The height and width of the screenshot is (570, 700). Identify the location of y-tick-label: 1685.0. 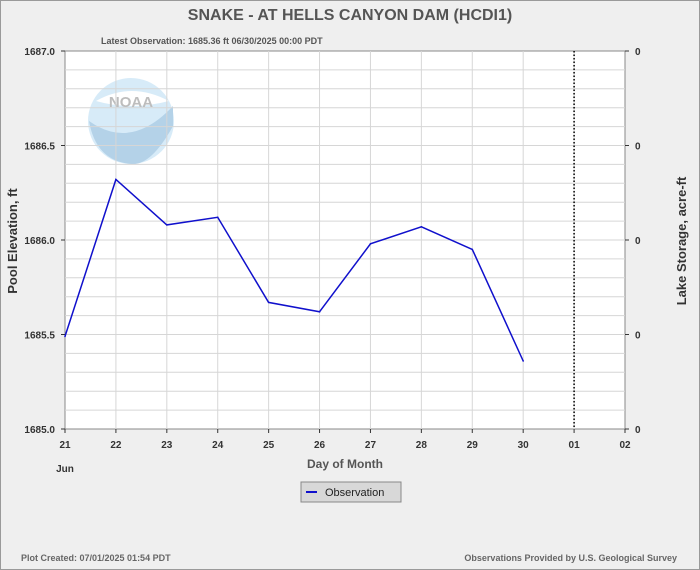
(39, 430).